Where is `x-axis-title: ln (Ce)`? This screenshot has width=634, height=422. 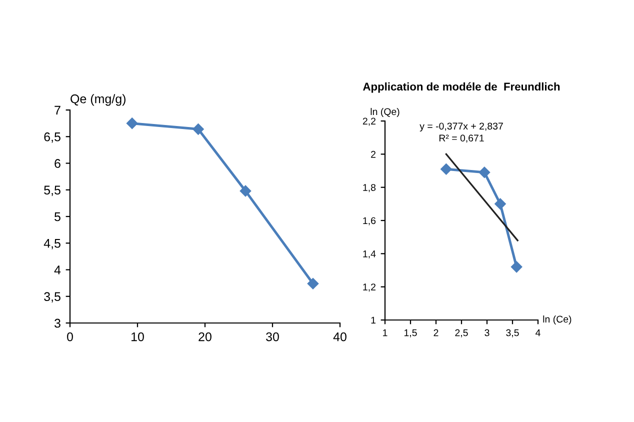
x-axis-title: ln (Ce) is located at coordinates (557, 320).